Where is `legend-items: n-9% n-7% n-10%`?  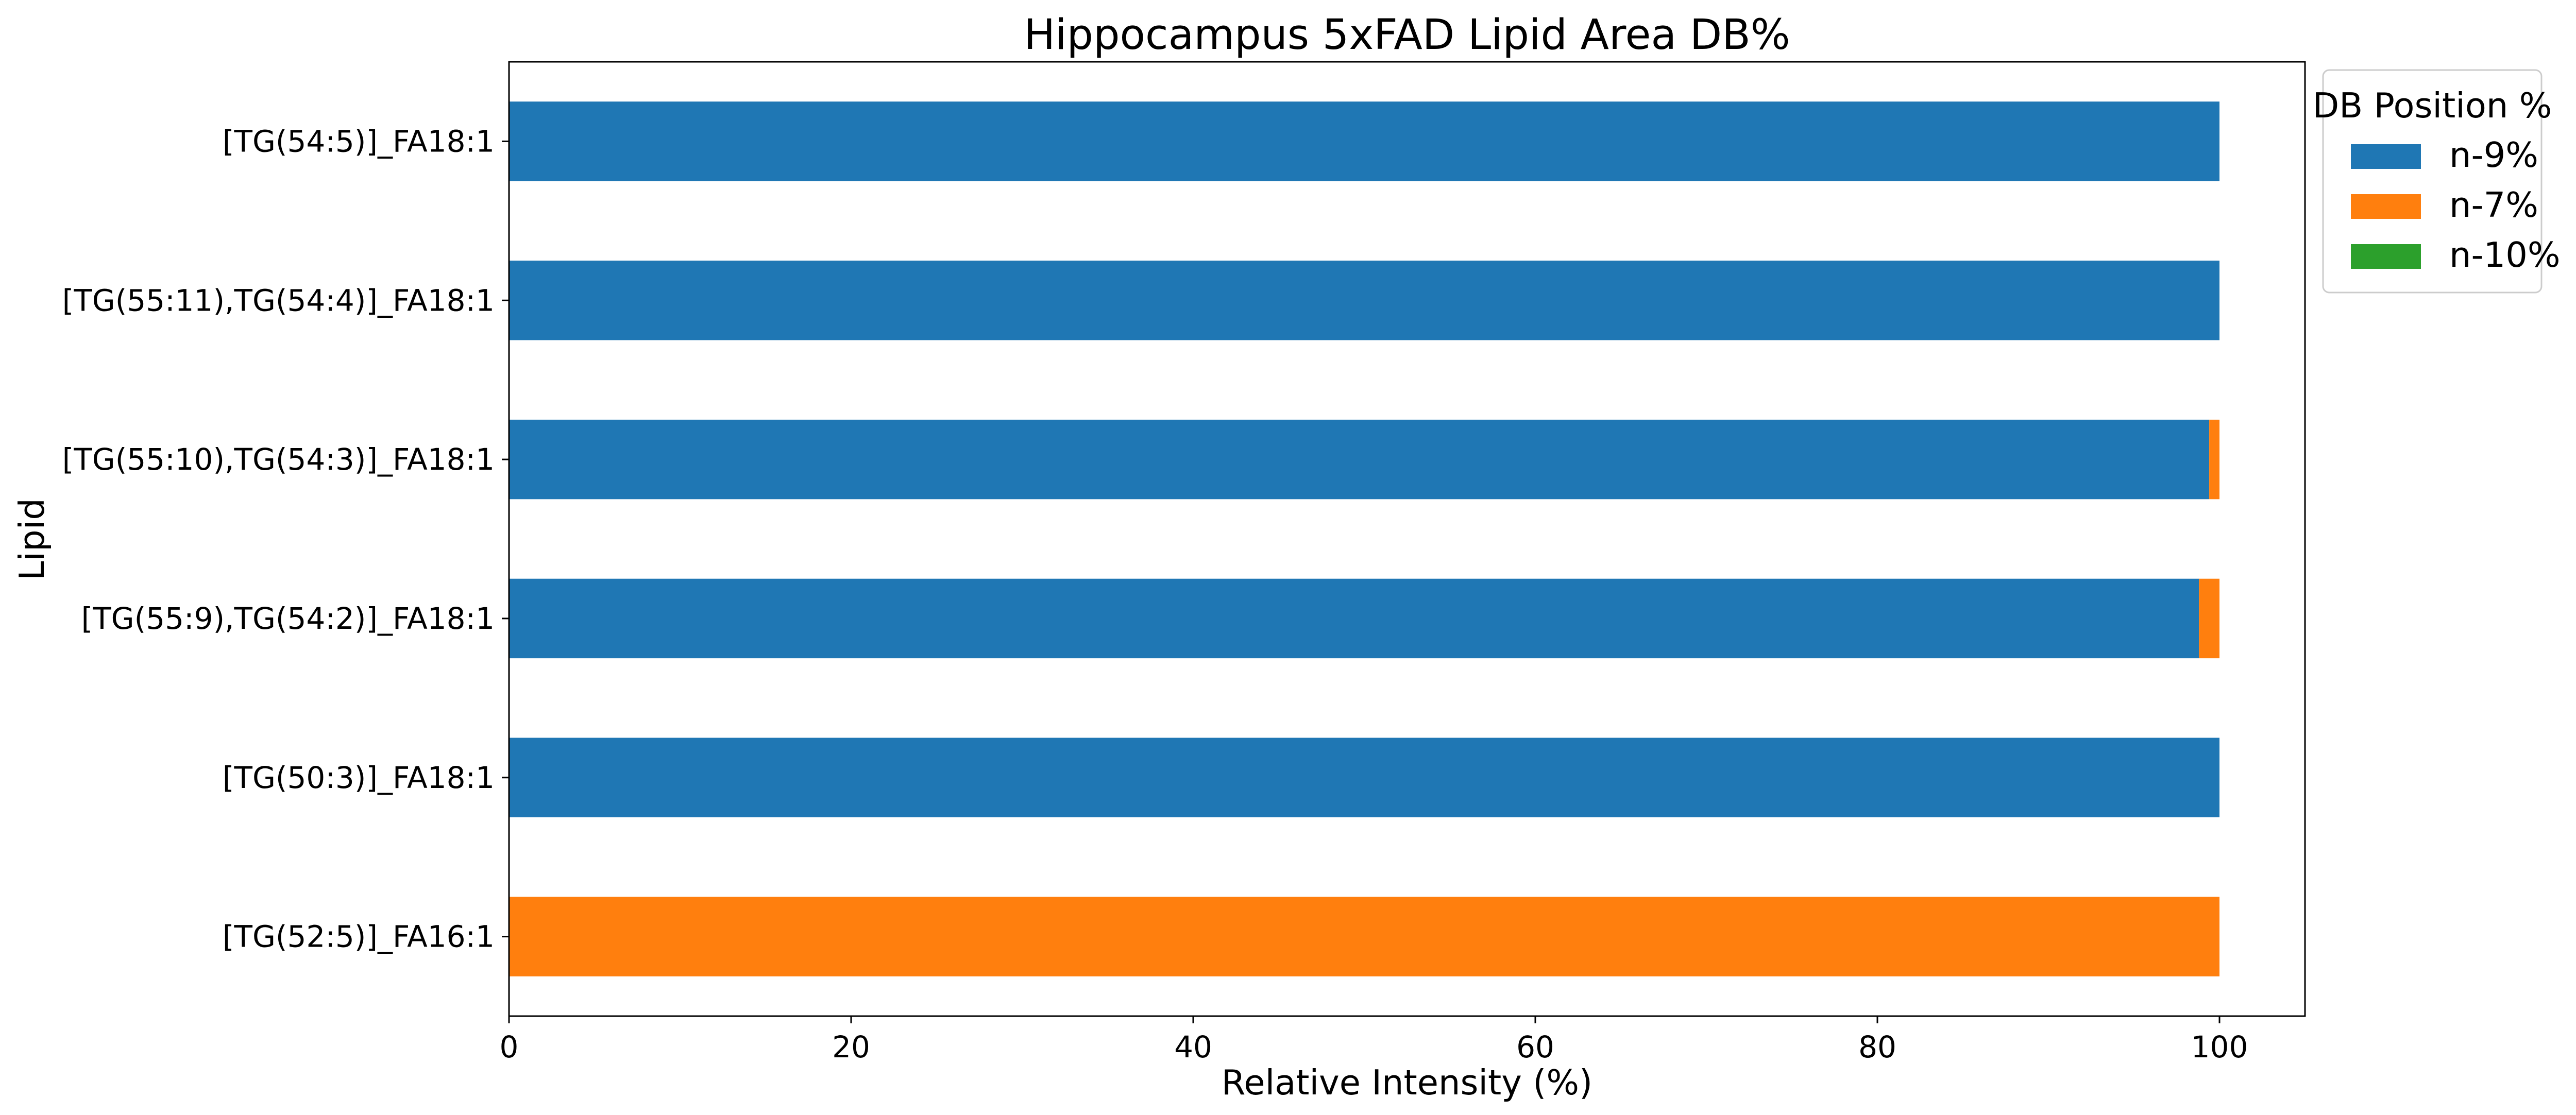 legend-items: n-9% n-7% n-10% is located at coordinates (2456, 205).